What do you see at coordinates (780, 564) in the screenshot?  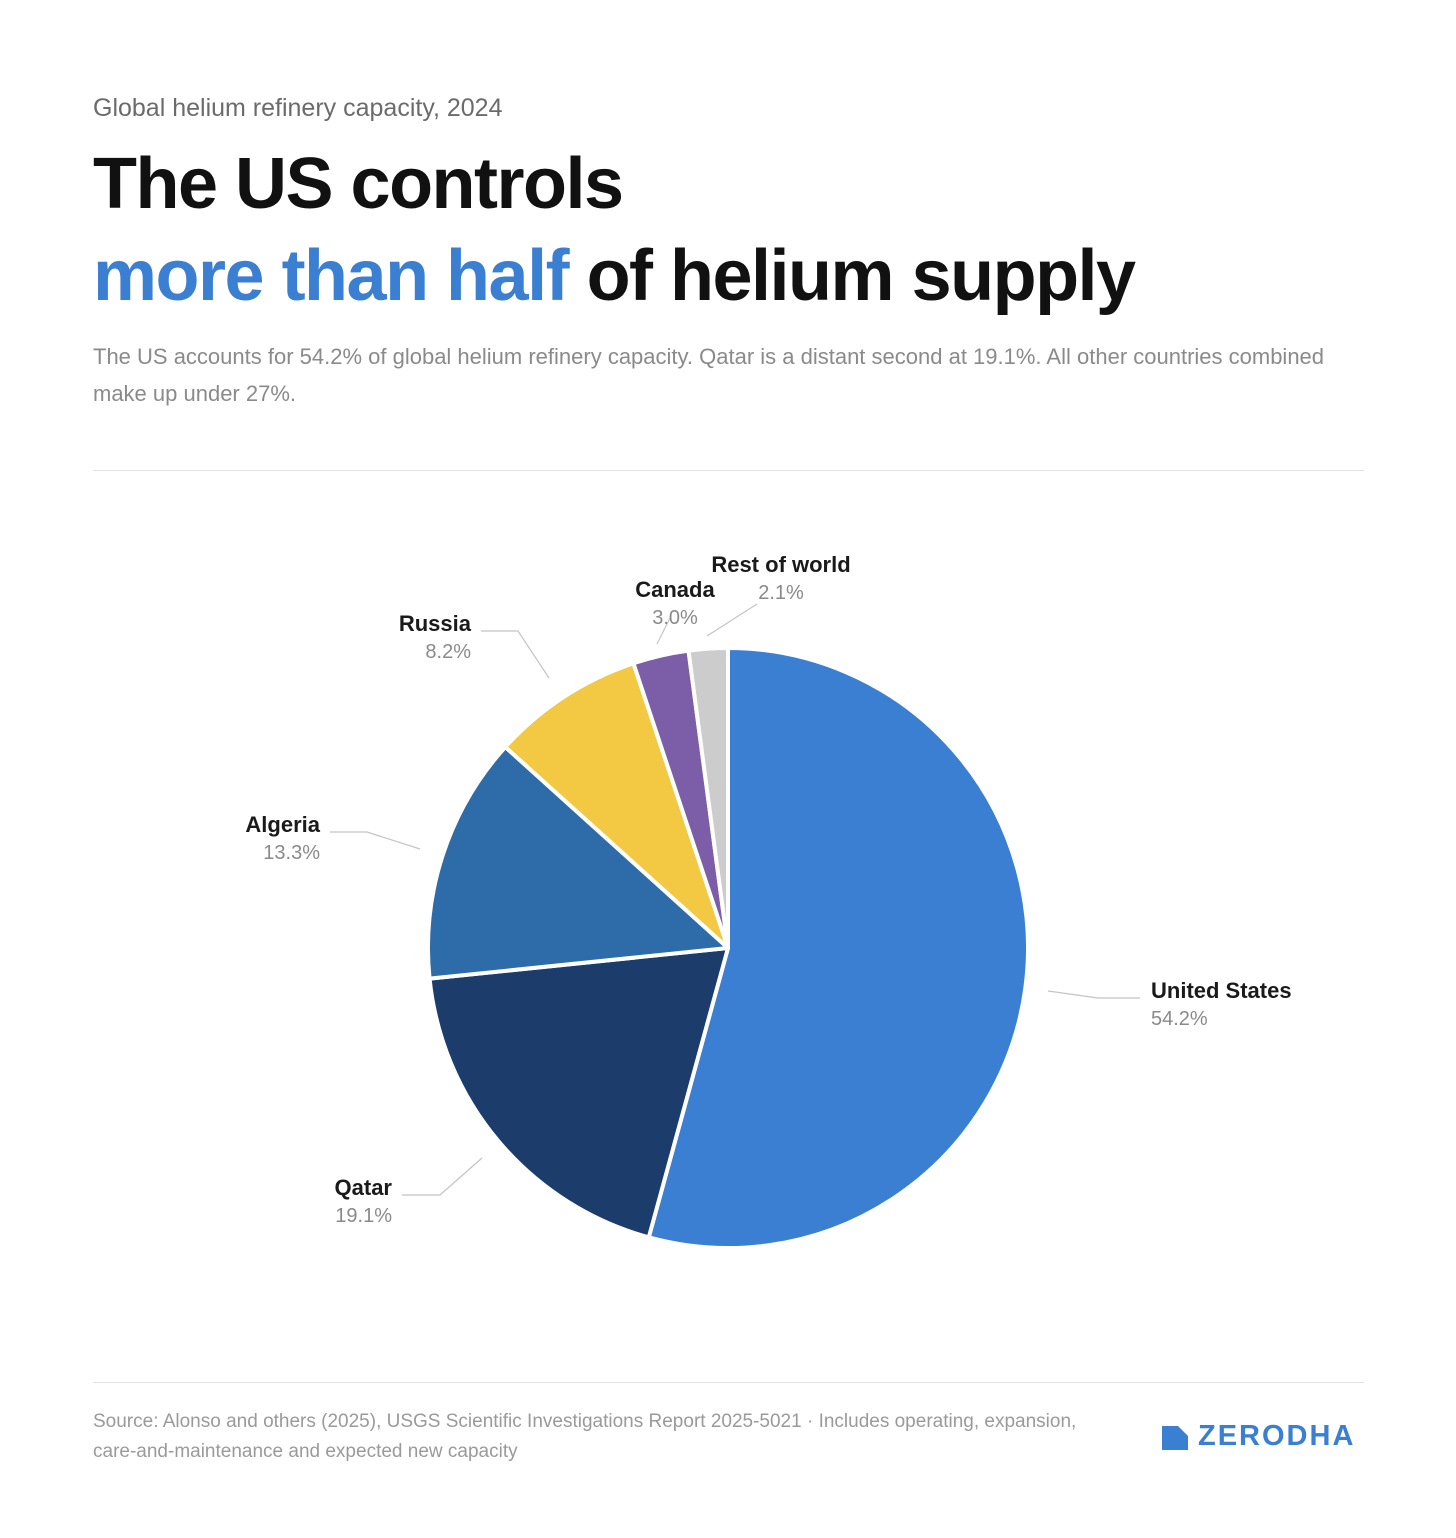 I see `slice-label-rest-of-world: Rest of world` at bounding box center [780, 564].